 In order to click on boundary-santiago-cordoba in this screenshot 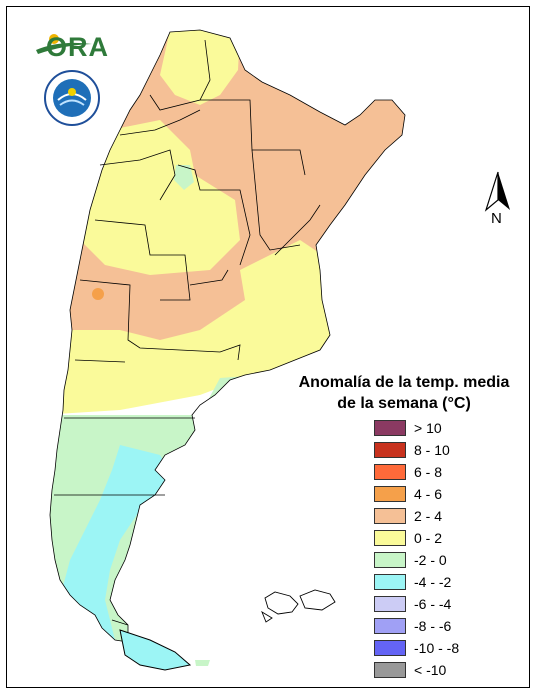, I will do `click(214, 215)`.